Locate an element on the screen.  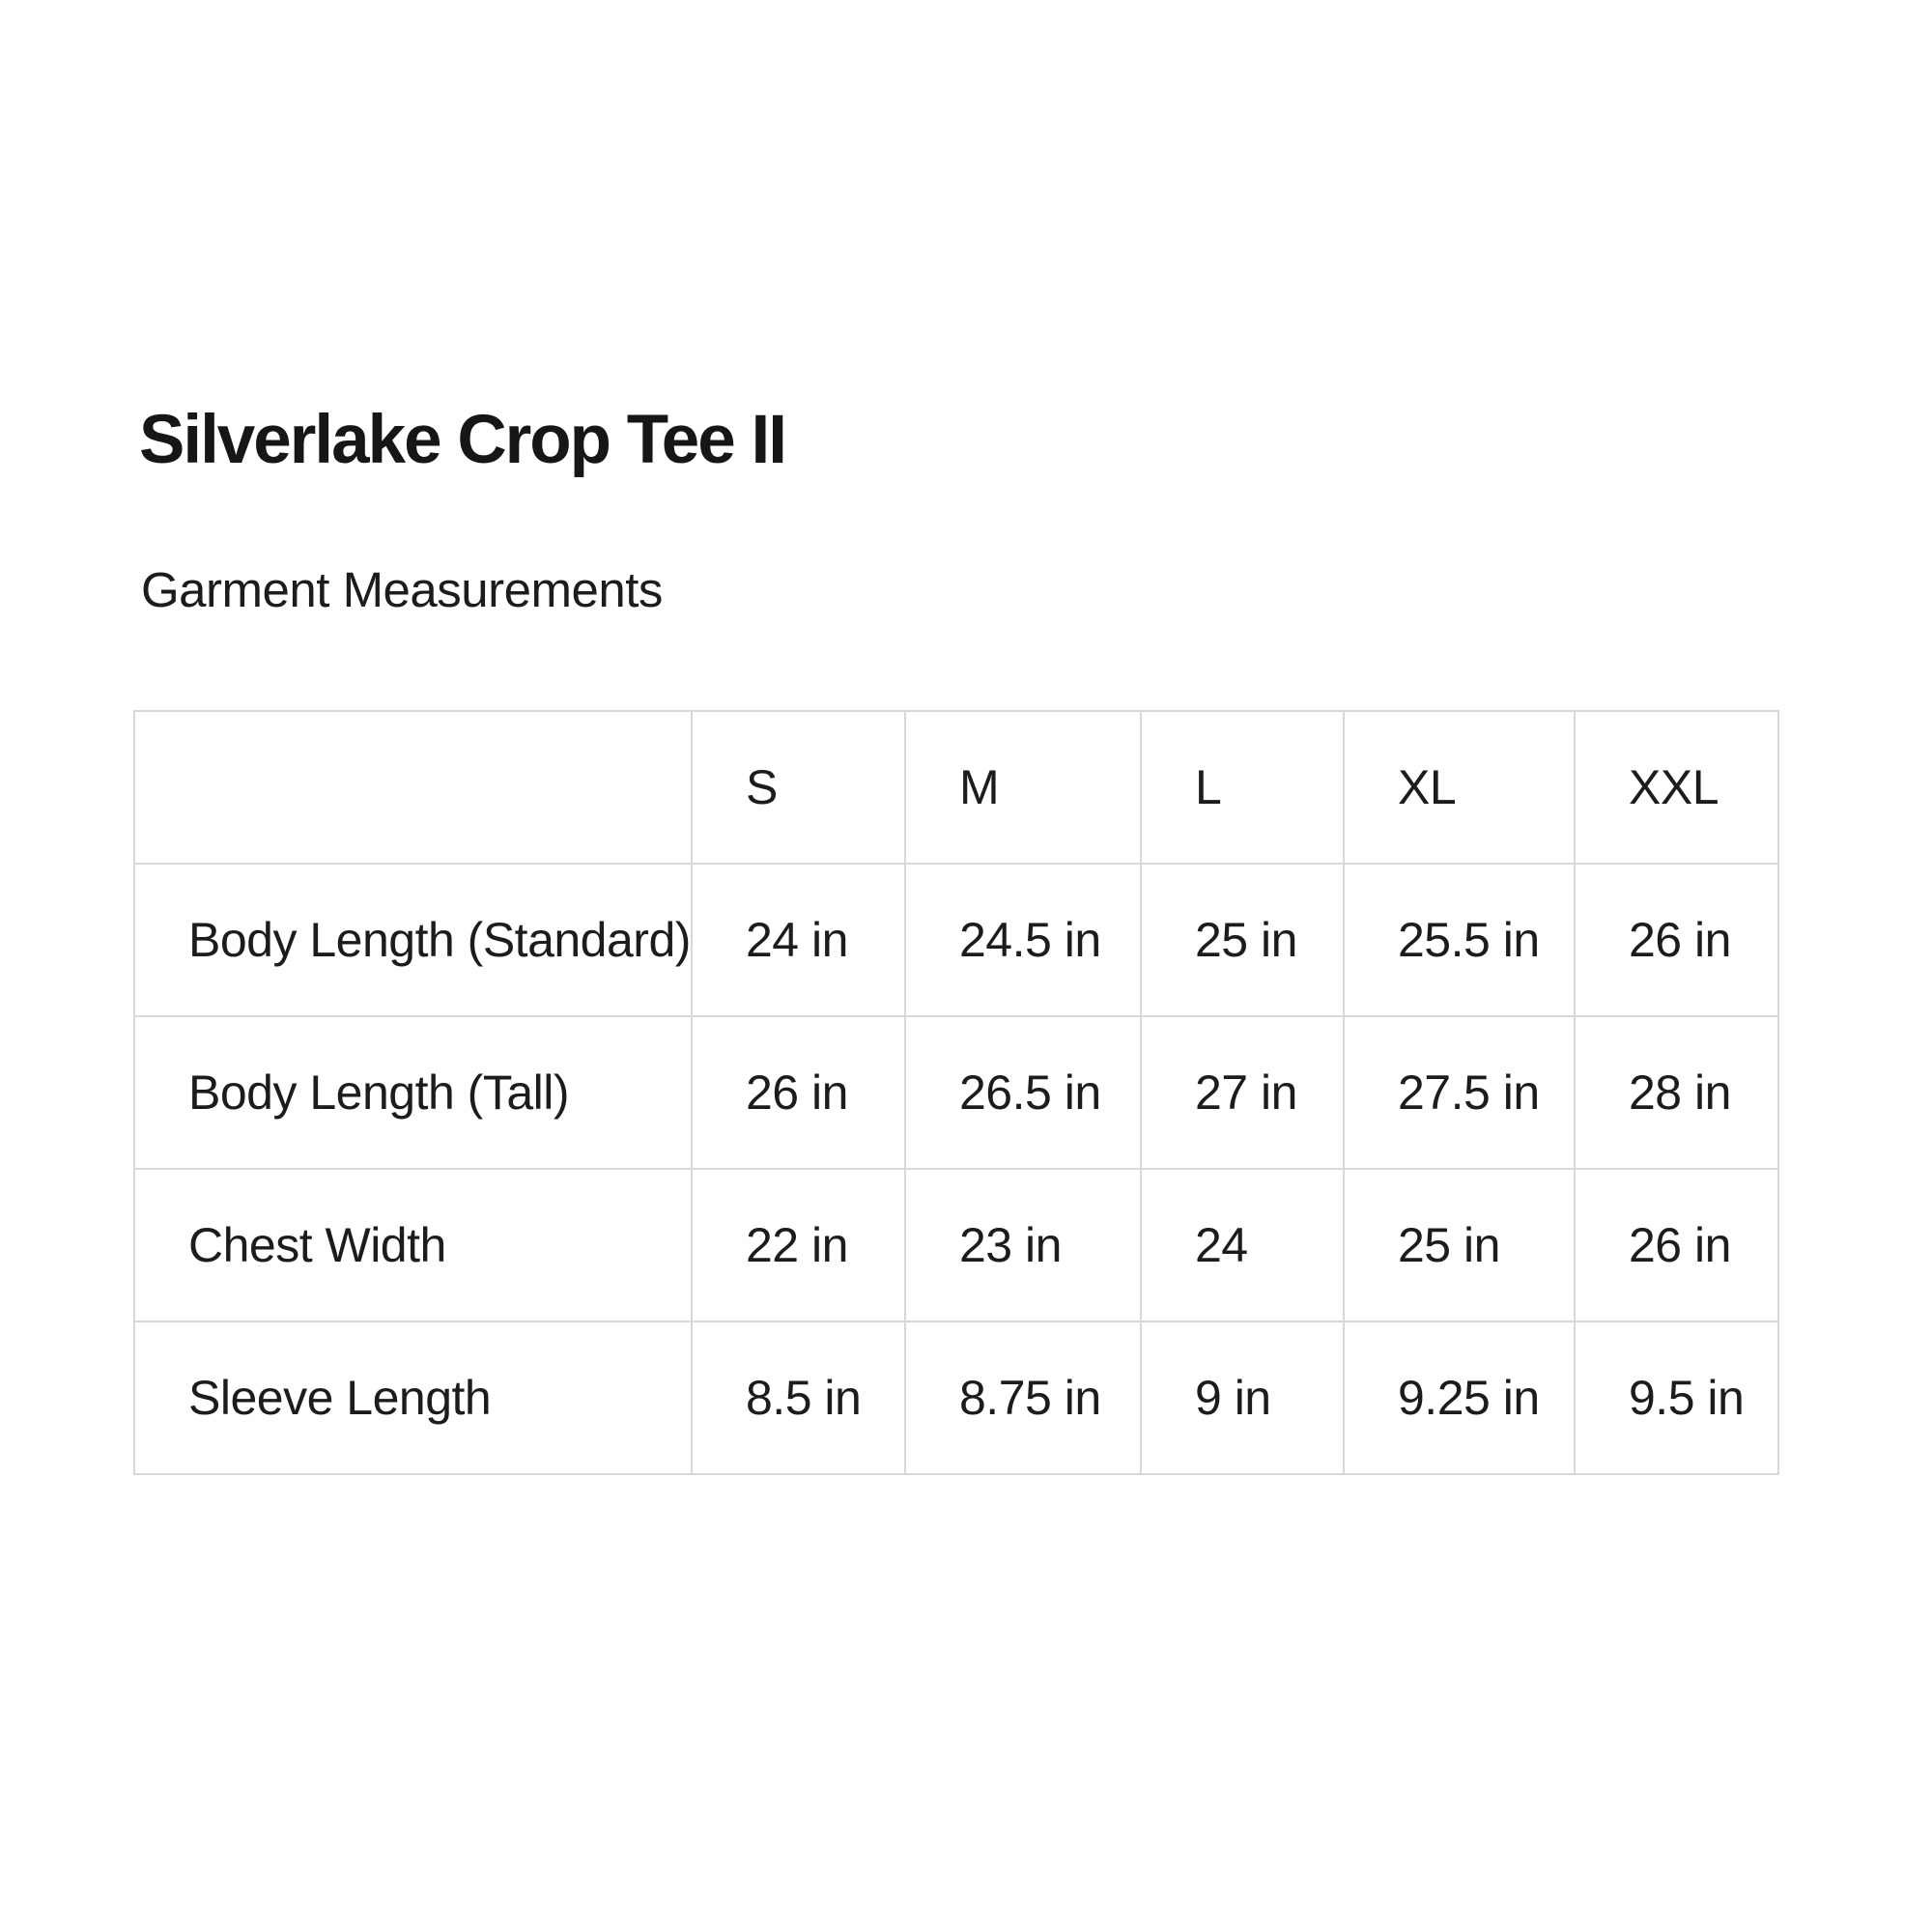
row-label: Body Length (Standard) is located at coordinates (413, 940).